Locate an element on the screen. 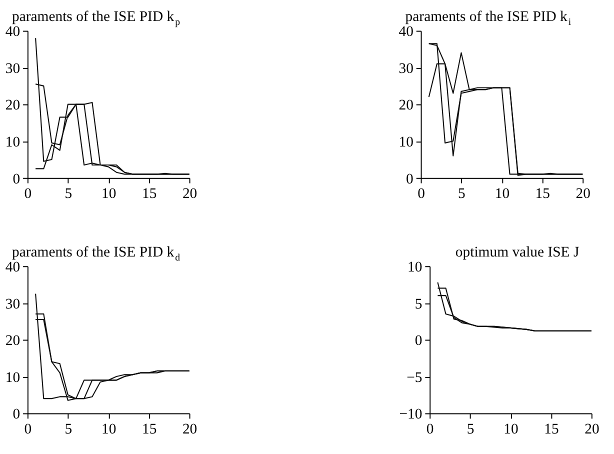 The width and height of the screenshot is (614, 454). y-tick-label: −5 is located at coordinates (414, 378).